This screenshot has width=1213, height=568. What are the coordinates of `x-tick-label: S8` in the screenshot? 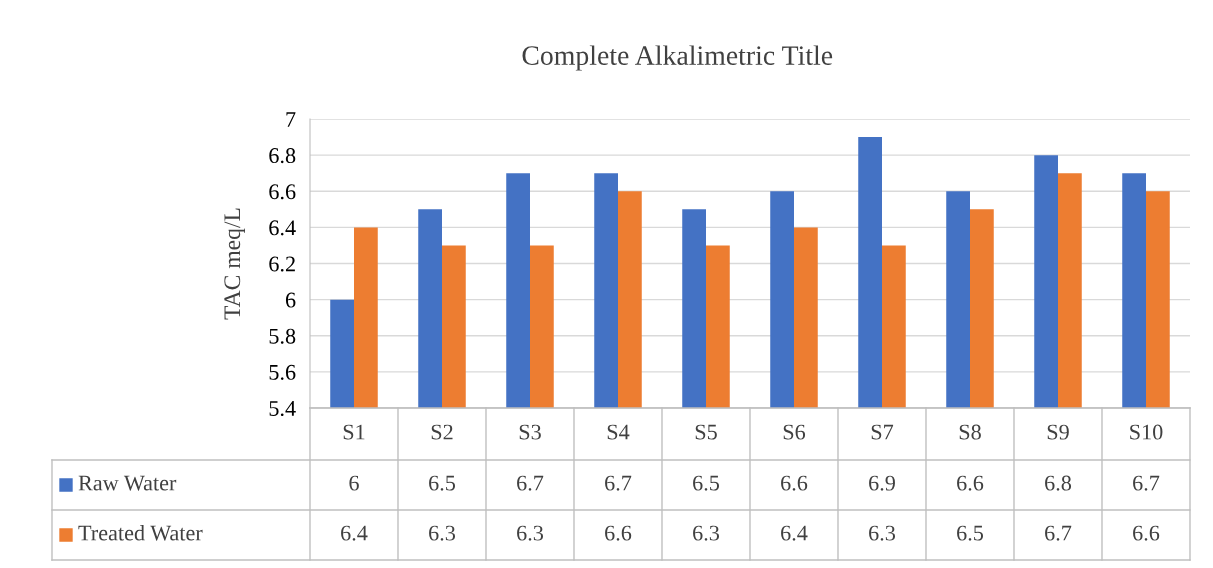 It's located at (970, 432).